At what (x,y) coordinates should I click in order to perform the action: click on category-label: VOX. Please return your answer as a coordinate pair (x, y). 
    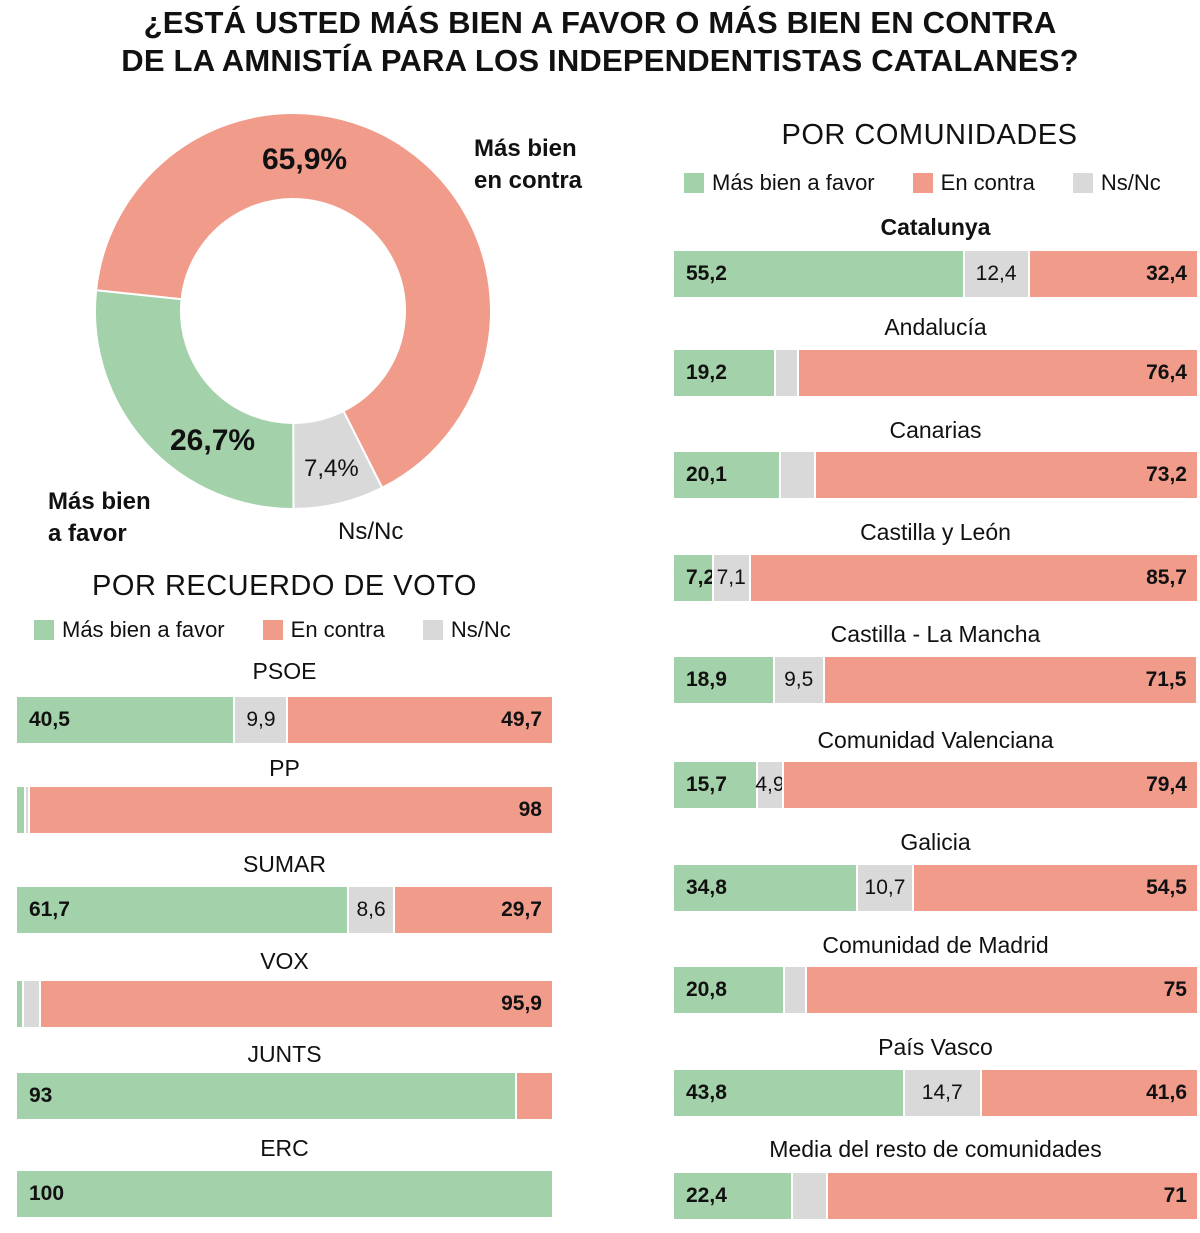
    Looking at the image, I should click on (284, 961).